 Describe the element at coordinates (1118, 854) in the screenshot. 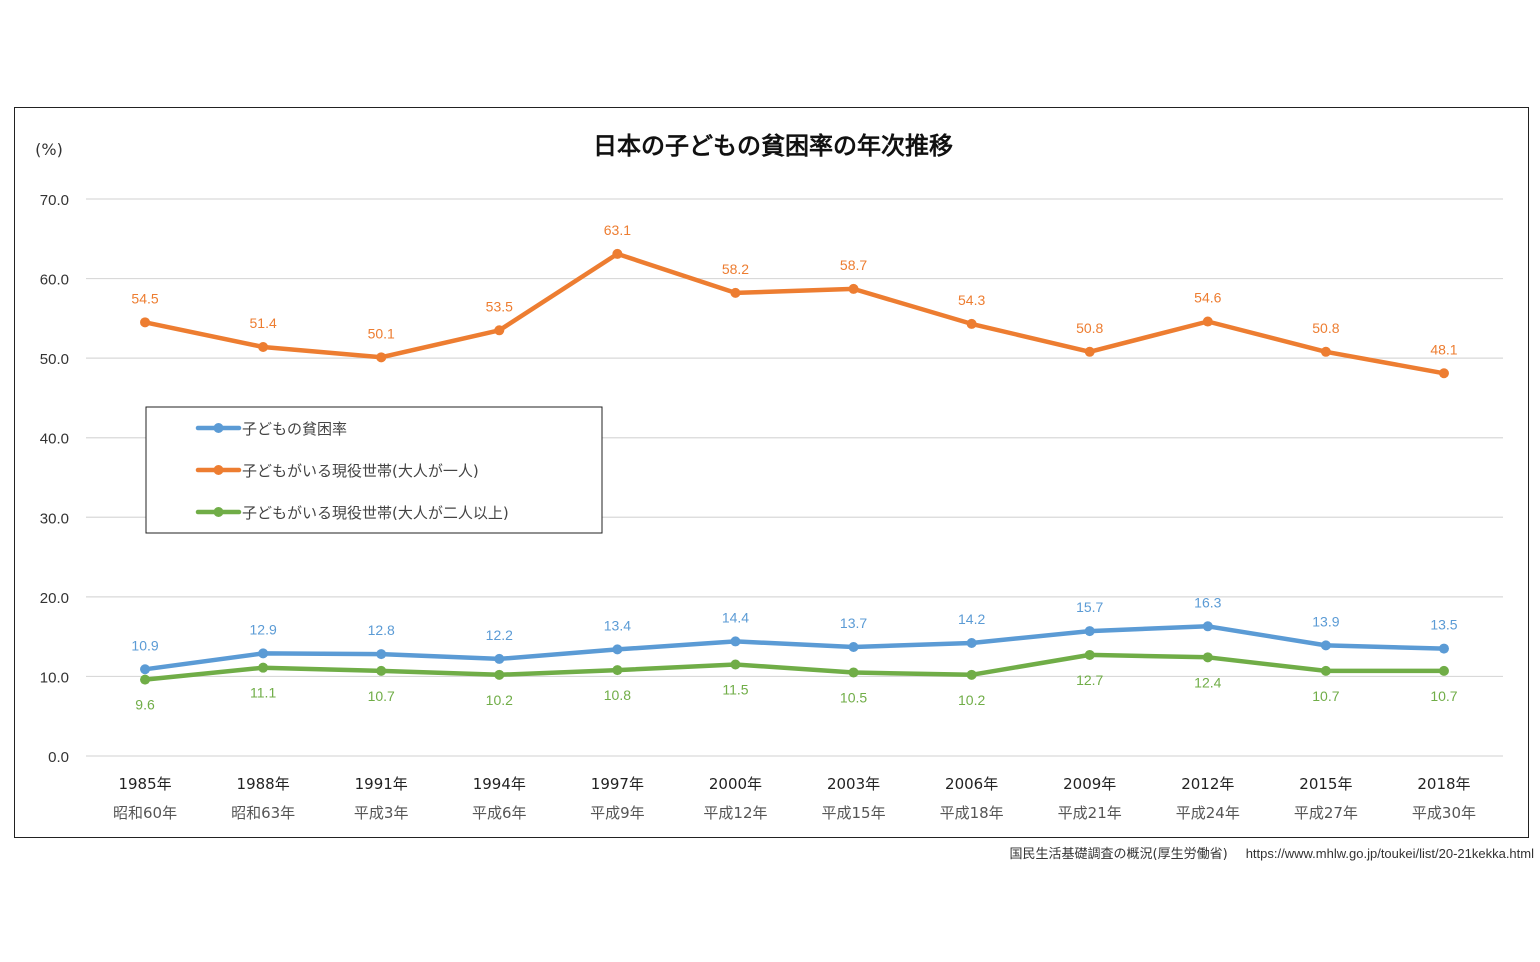

I see `source-text: 国民生活基礎調査の概況(厚生労働省)` at that location.